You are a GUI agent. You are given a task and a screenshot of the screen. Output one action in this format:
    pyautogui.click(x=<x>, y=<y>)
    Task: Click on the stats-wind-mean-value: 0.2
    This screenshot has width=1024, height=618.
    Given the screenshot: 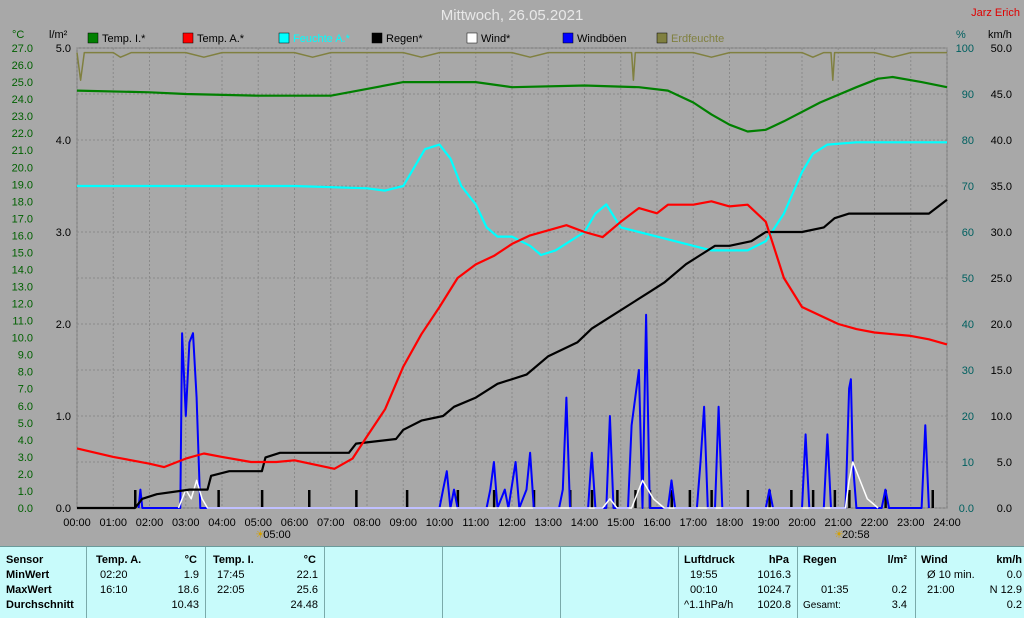 What is the action you would take?
    pyautogui.click(x=1014, y=605)
    